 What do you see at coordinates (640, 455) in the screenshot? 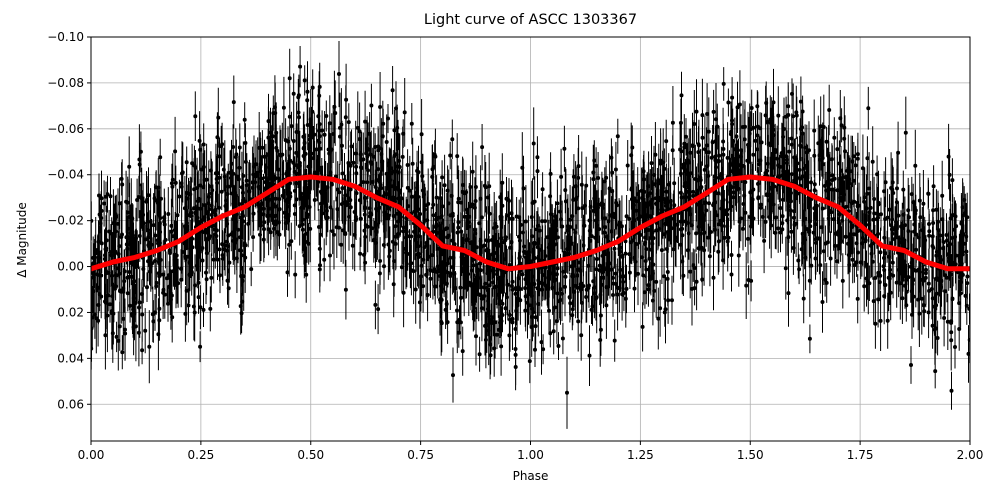
I see `x-tick-label: 1.25` at bounding box center [640, 455].